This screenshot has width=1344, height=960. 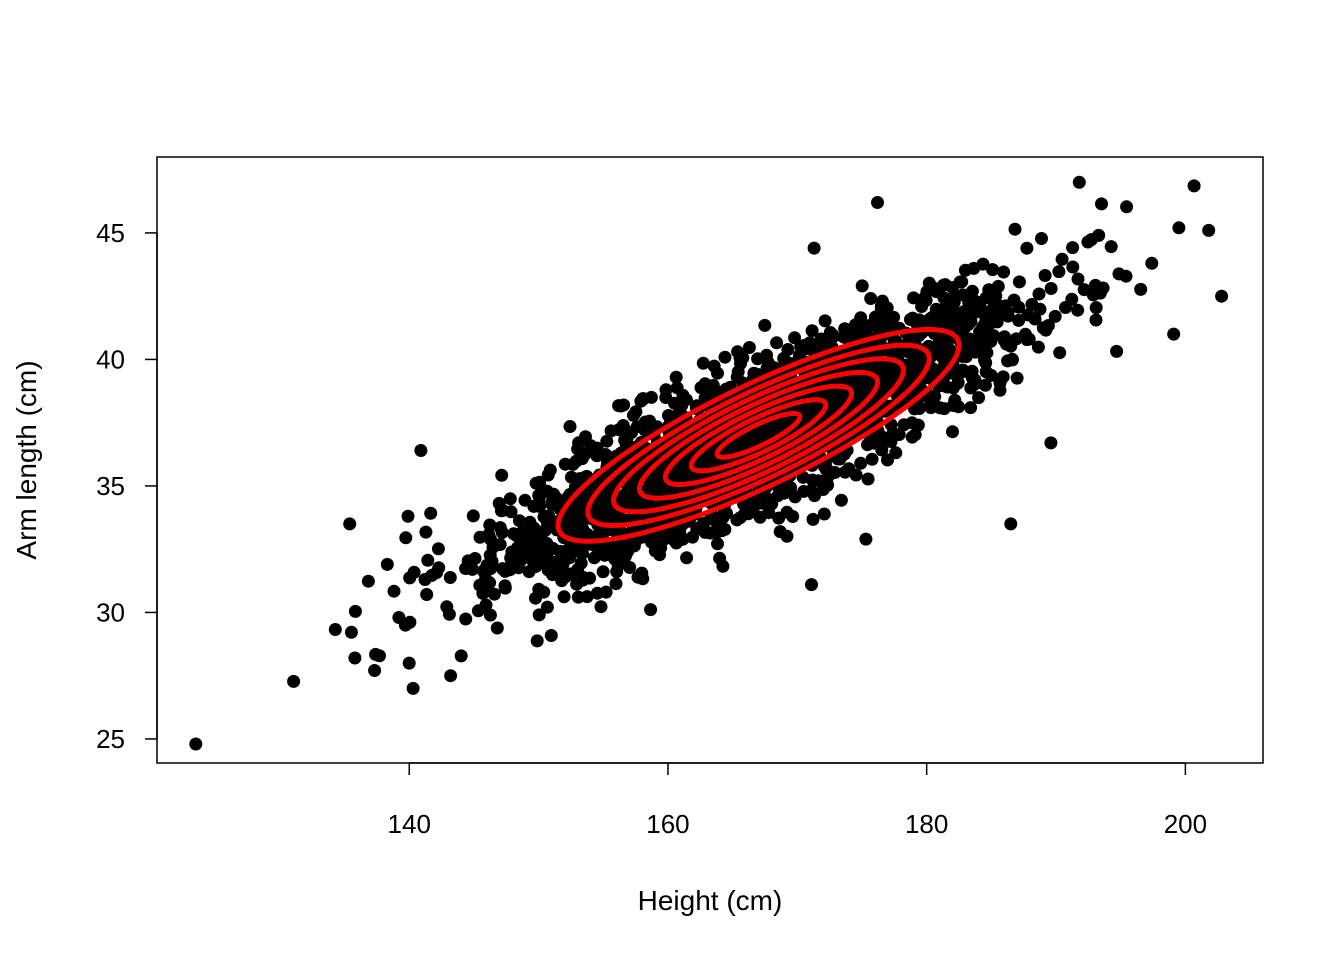 What do you see at coordinates (110, 233) in the screenshot?
I see `y-tick-label: 45` at bounding box center [110, 233].